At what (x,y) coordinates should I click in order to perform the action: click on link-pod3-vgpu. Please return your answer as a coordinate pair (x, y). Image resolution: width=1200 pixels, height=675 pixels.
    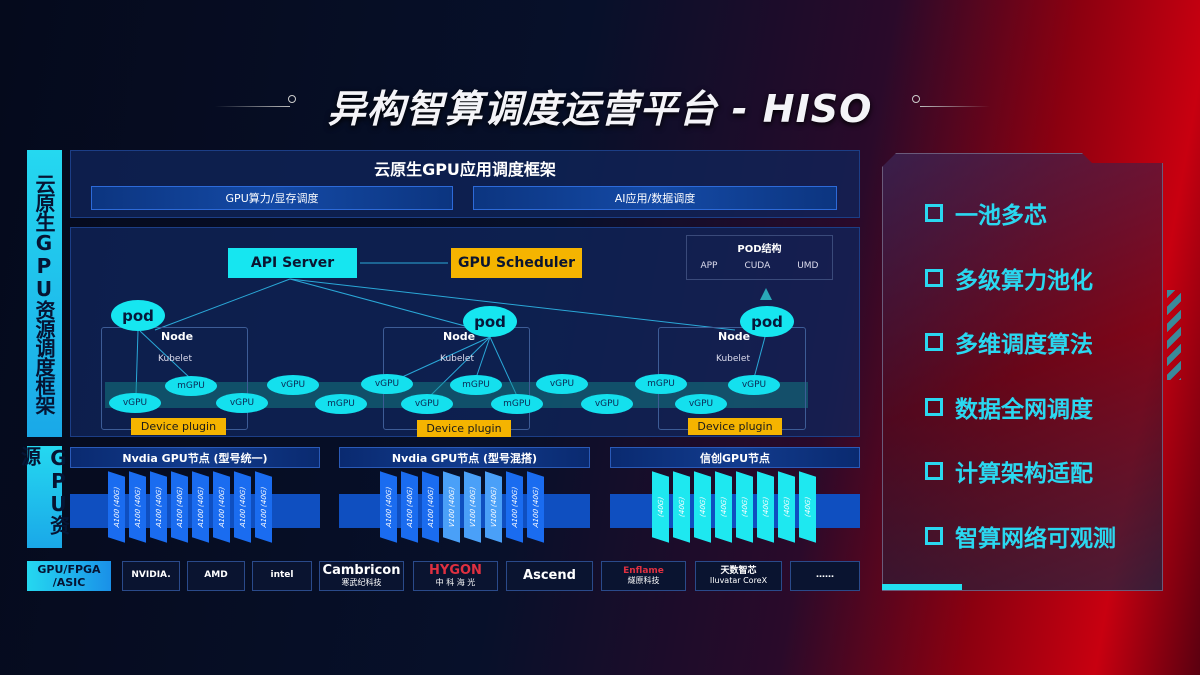
    Looking at the image, I should click on (759, 357).